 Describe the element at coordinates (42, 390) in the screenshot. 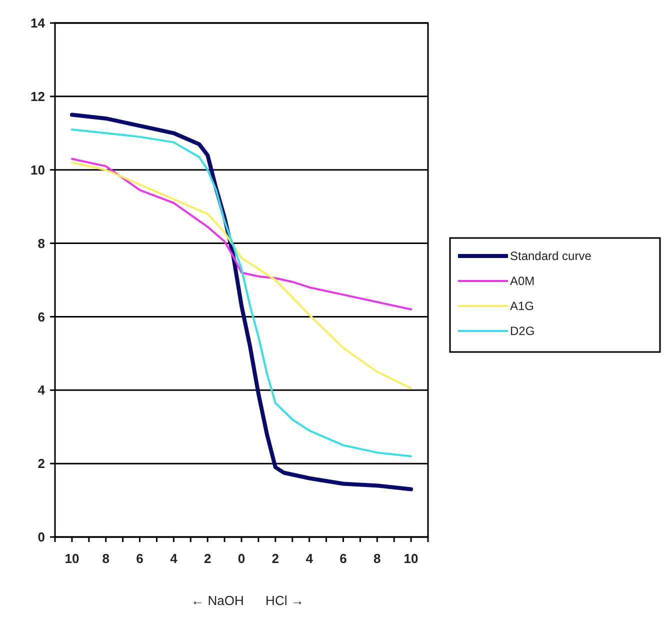

I see `y-tick-label: 4` at that location.